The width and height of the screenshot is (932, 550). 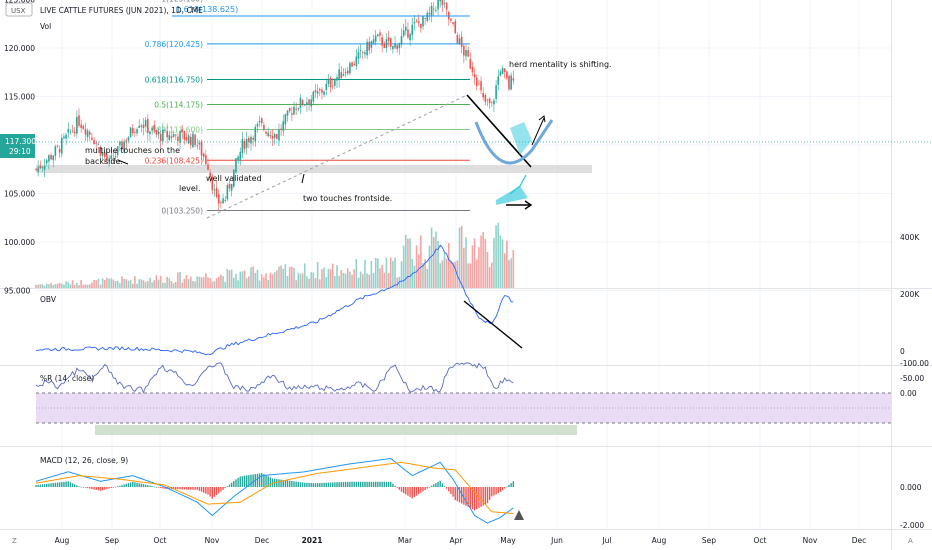 What do you see at coordinates (274, 488) in the screenshot?
I see `signal-line` at bounding box center [274, 488].